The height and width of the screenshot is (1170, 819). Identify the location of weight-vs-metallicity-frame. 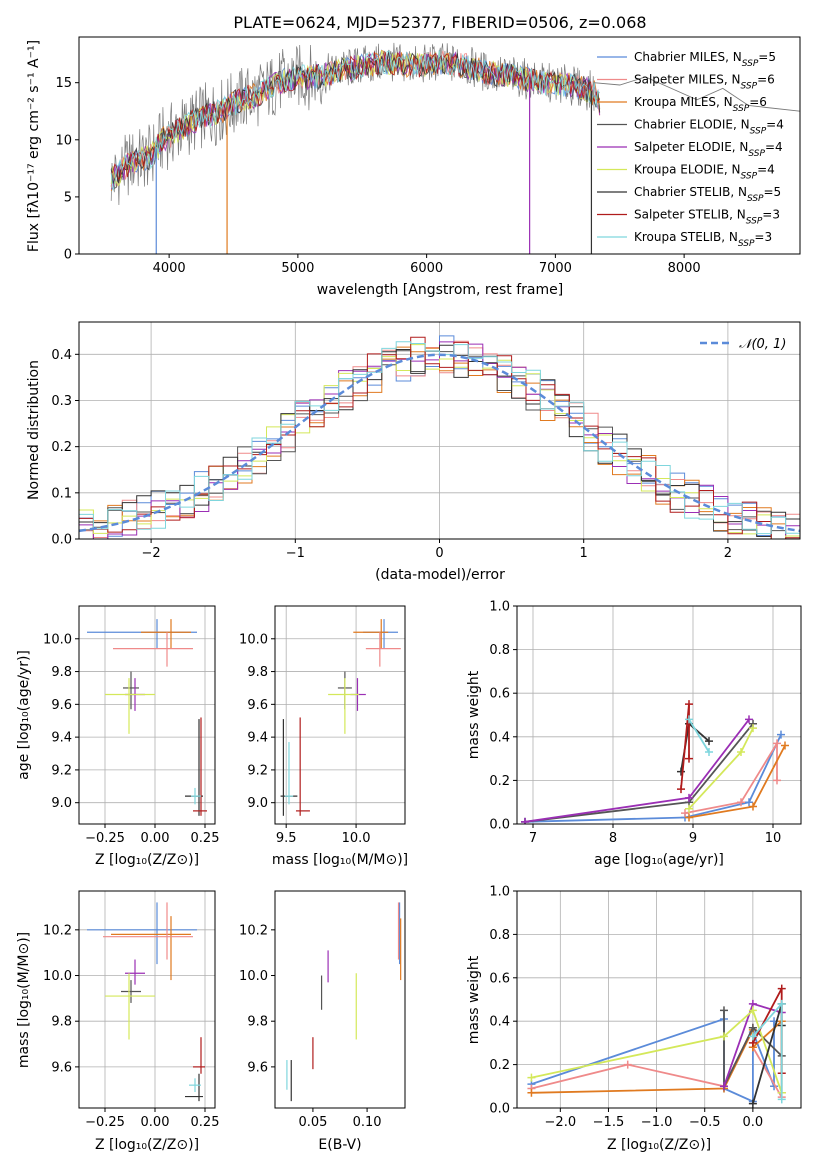
(659, 999).